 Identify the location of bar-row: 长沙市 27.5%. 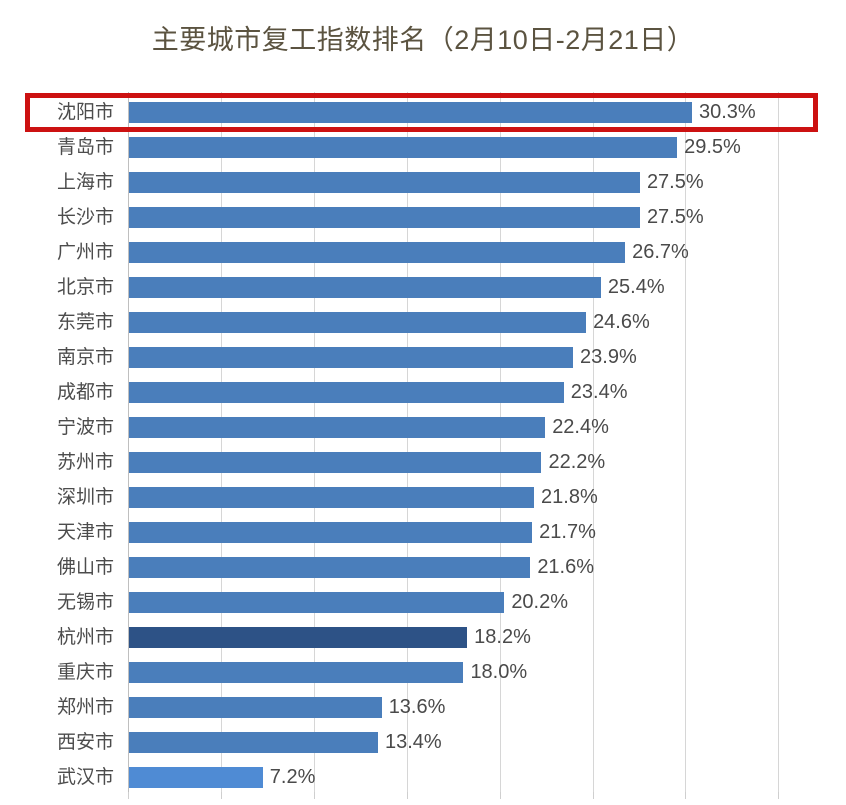
(423, 217).